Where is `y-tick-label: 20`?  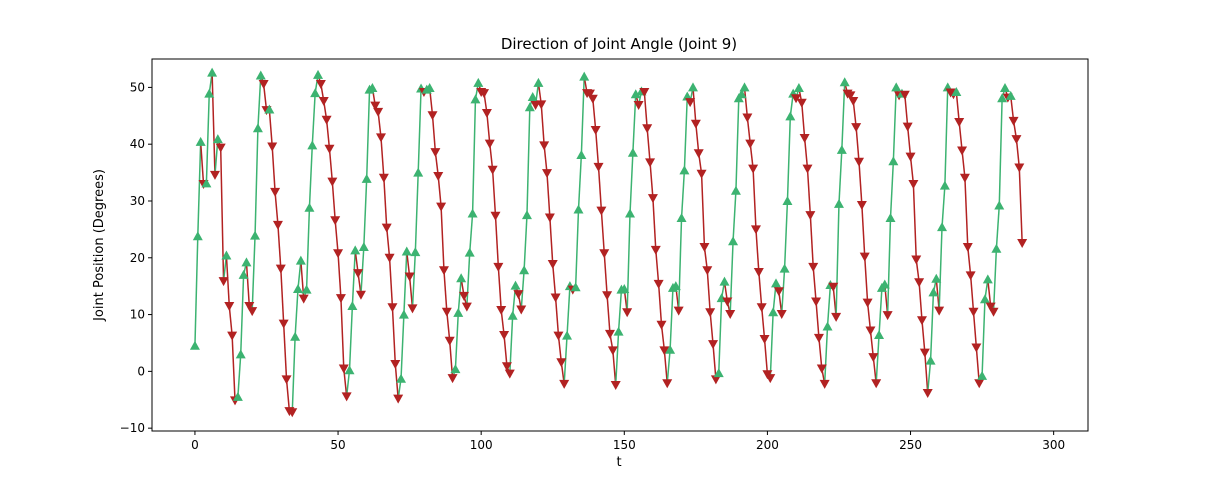 y-tick-label: 20 is located at coordinates (137, 258).